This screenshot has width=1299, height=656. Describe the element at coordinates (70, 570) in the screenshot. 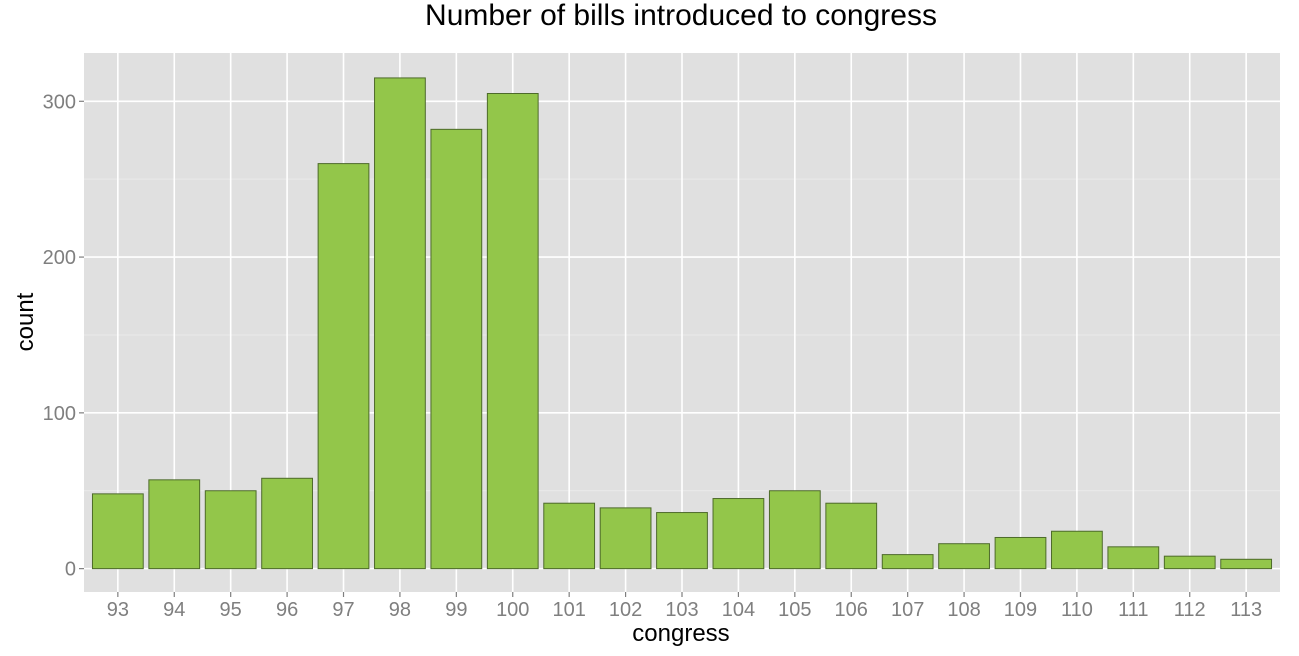

I see `y-tick-label: 0` at that location.